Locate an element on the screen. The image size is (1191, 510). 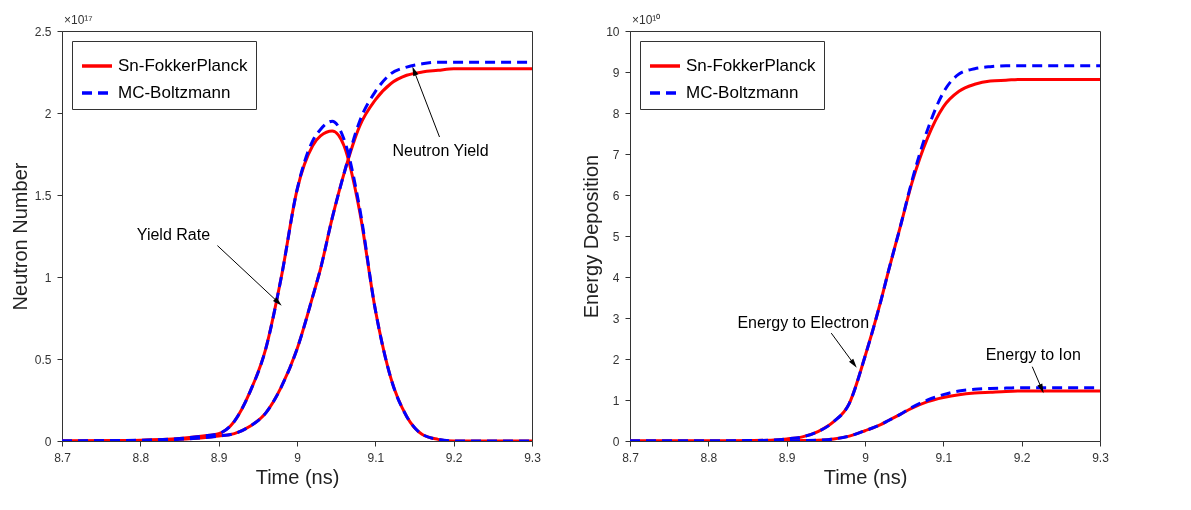
annotation: Neutron Yield is located at coordinates (440, 150).